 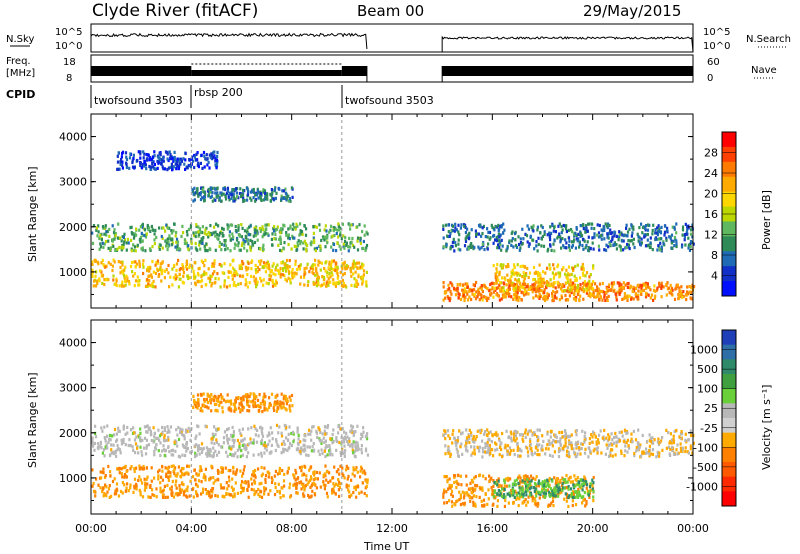 I want to click on cpid-label: CPID, so click(x=20, y=94).